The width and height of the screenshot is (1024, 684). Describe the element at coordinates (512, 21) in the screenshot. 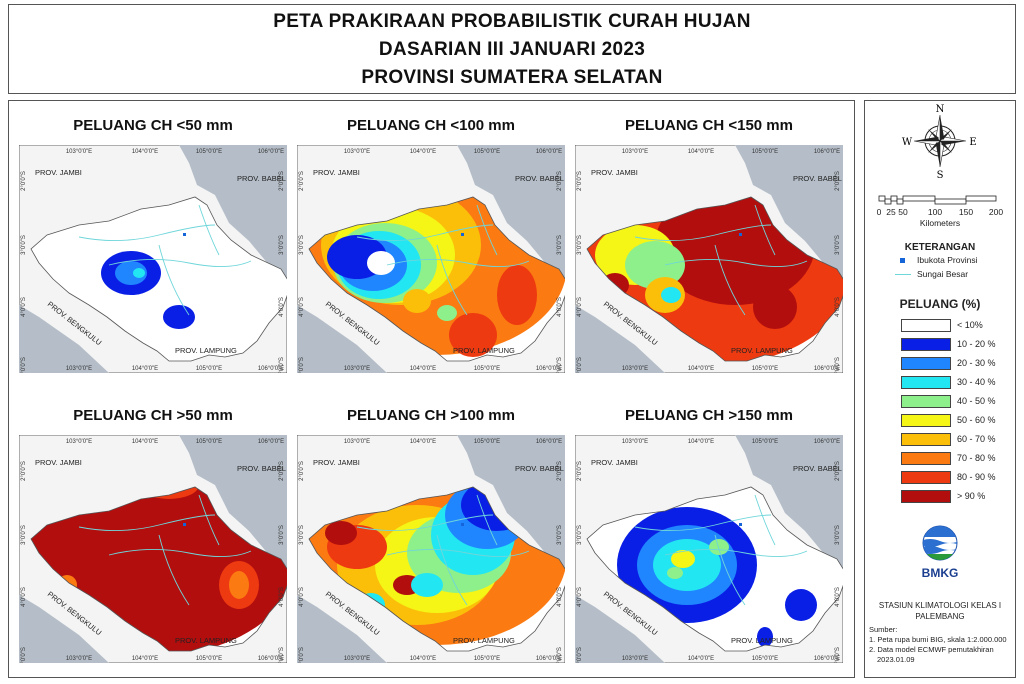

I see `title-line-1: PETA PRAKIRAAN PROBABILISTIK CURAH HUJAN` at that location.